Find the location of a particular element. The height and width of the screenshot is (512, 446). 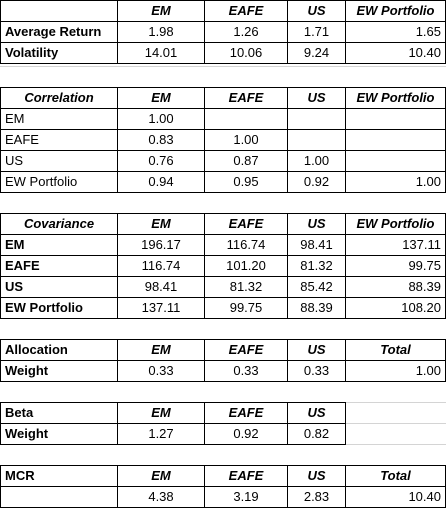

correlation-header-col-2: EAFE is located at coordinates (246, 98).